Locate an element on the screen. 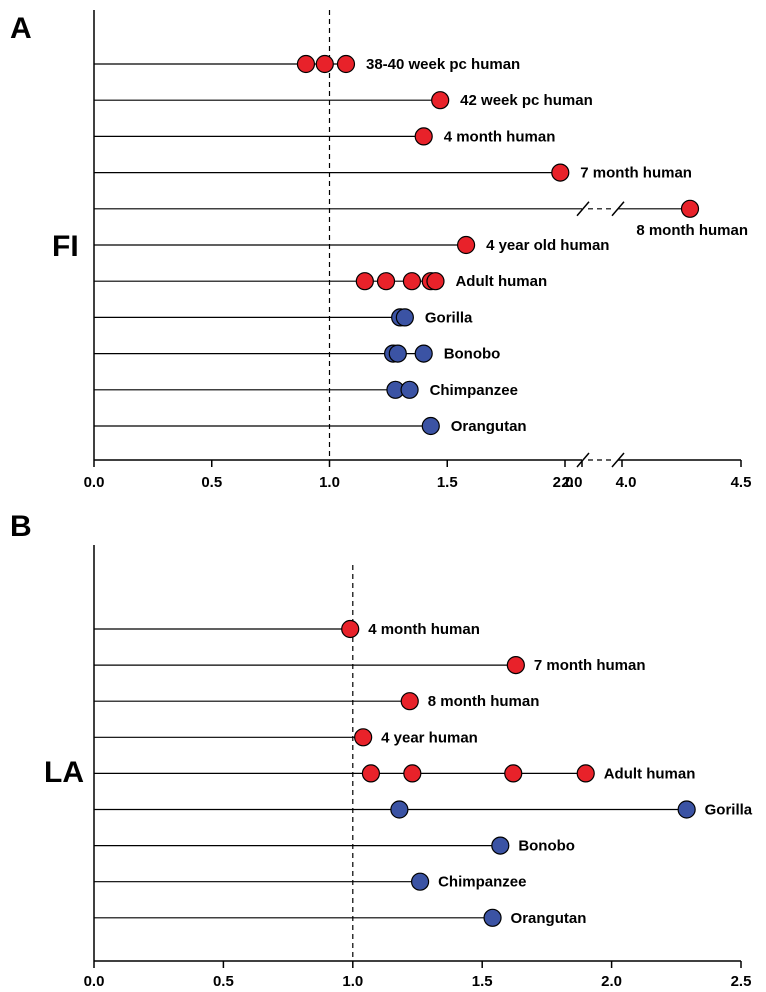 Image resolution: width=766 pixels, height=992 pixels. panel-b-row-label: 8 month human is located at coordinates (484, 701).